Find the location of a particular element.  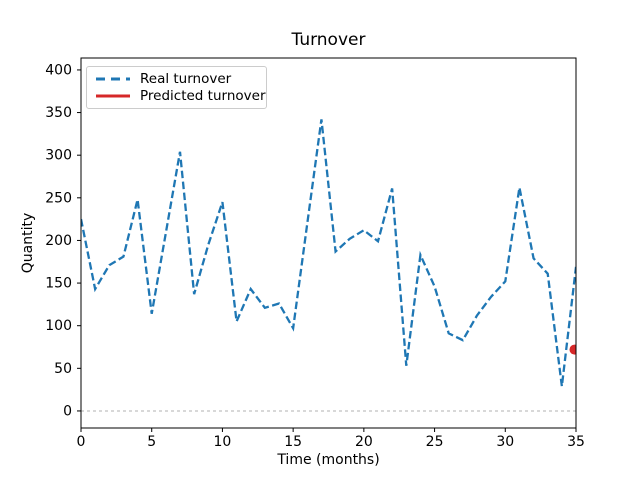

x-tick-label: 5 is located at coordinates (151, 442).